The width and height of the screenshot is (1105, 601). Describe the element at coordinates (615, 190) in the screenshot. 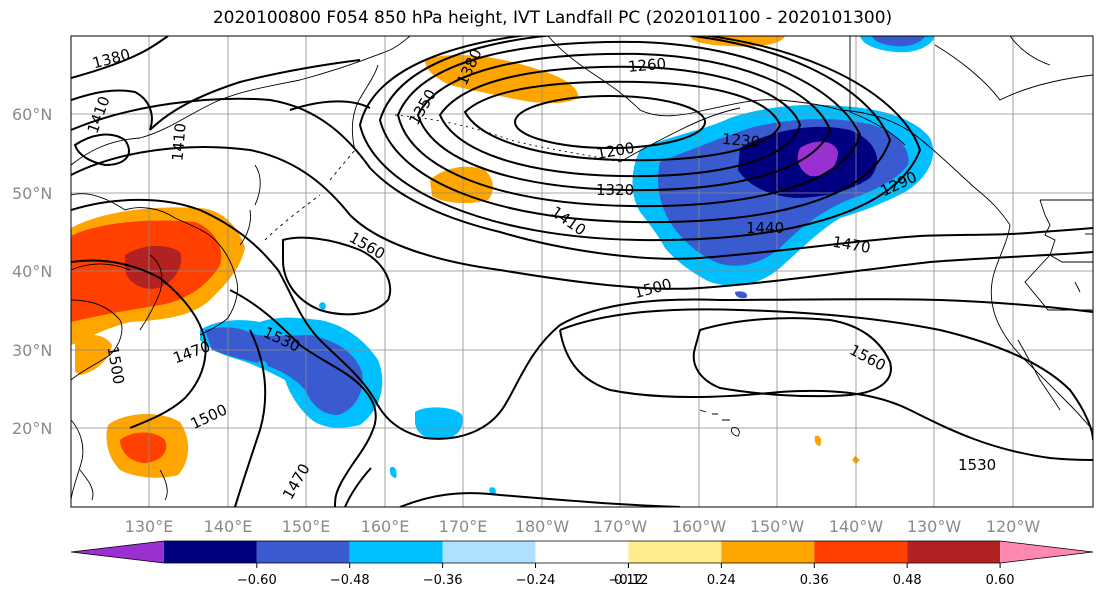

I see `contour-label: 1320` at that location.